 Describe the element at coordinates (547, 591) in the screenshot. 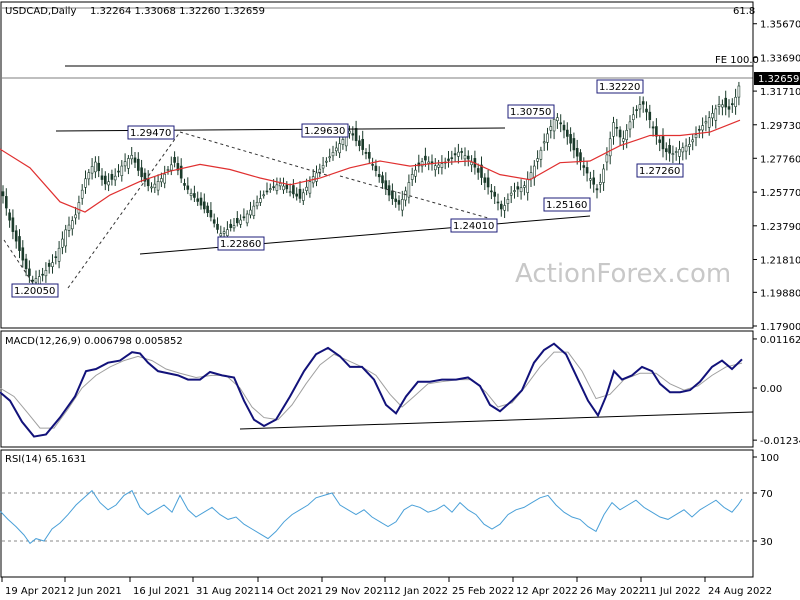

I see `time-tick-label: 12 Apr 2022` at that location.